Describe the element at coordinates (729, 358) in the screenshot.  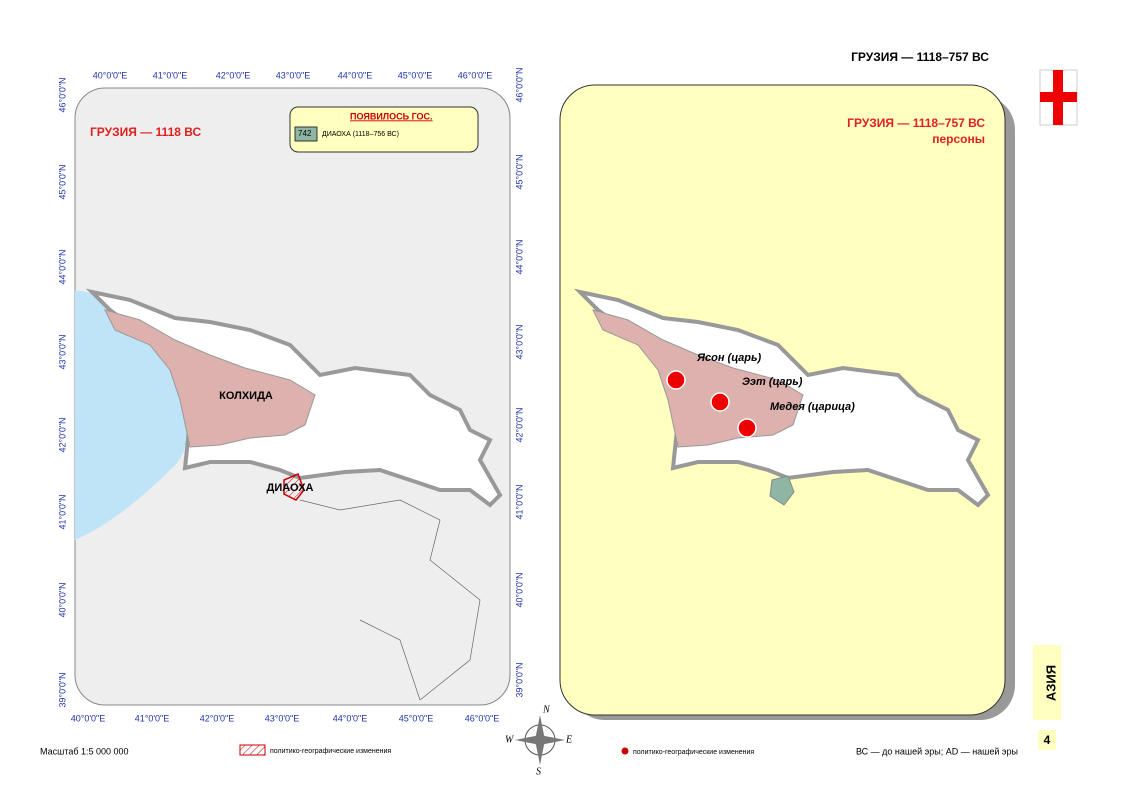
I see `person-label: Ясон (царь)` at that location.